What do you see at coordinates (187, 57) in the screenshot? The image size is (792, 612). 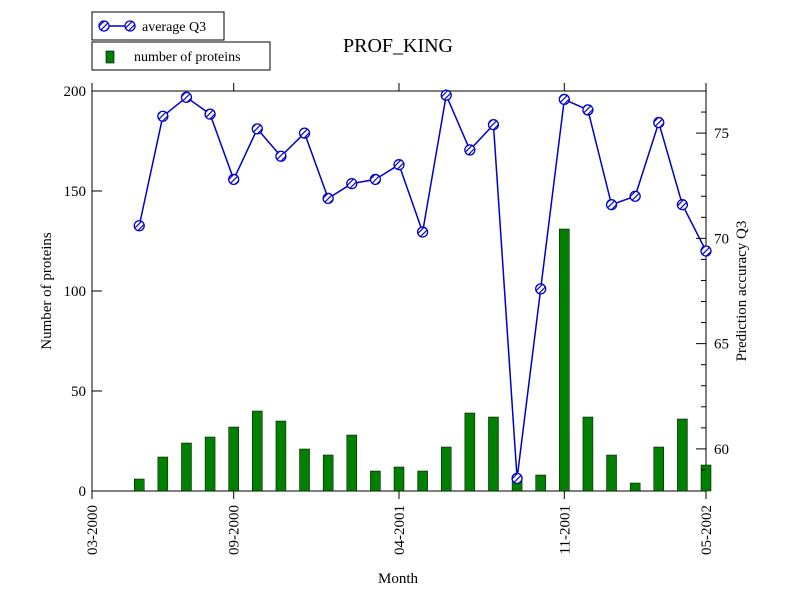 I see `legend-label-proteins: number of proteins` at bounding box center [187, 57].